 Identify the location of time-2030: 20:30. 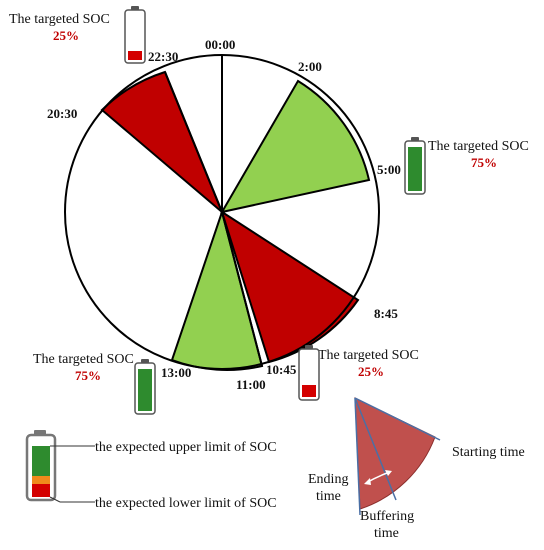
(62, 113).